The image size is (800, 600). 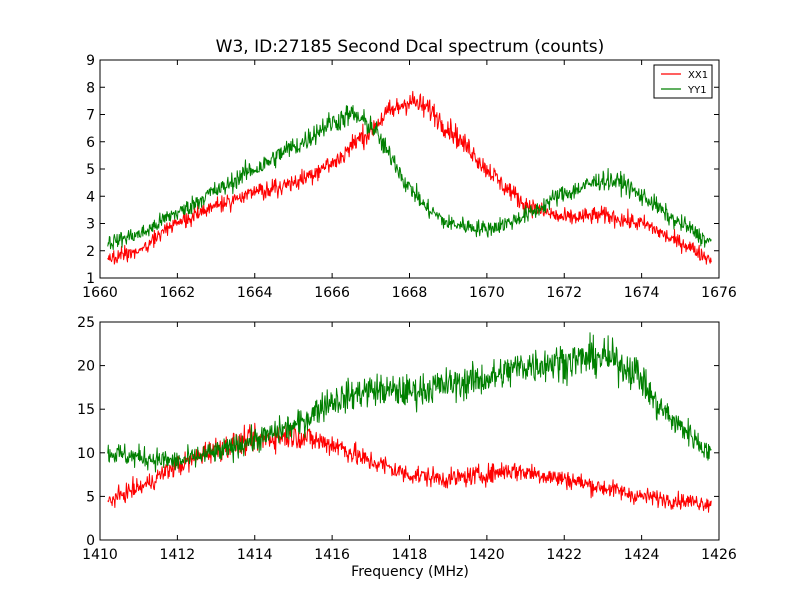 What do you see at coordinates (100, 293) in the screenshot?
I see `x-tick-label: 1660` at bounding box center [100, 293].